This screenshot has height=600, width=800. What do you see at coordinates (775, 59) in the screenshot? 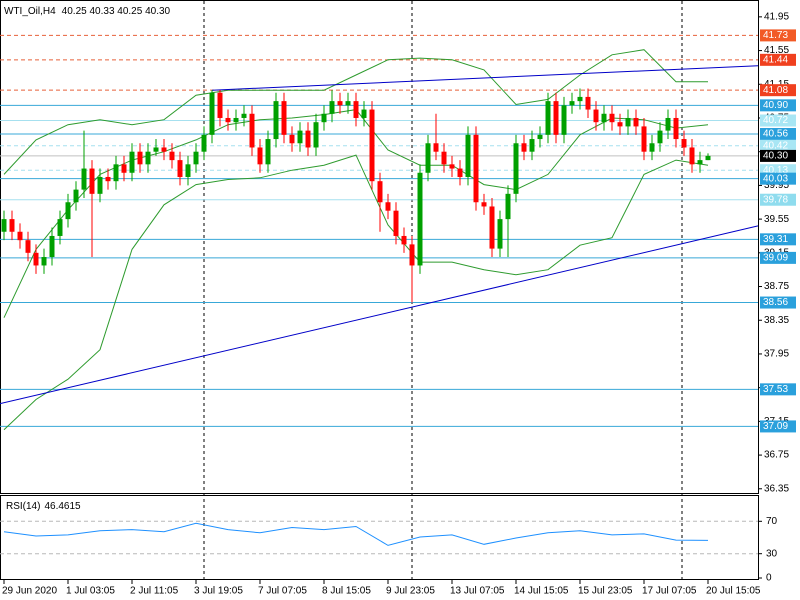
I see `level-label: 41.44` at bounding box center [775, 59].